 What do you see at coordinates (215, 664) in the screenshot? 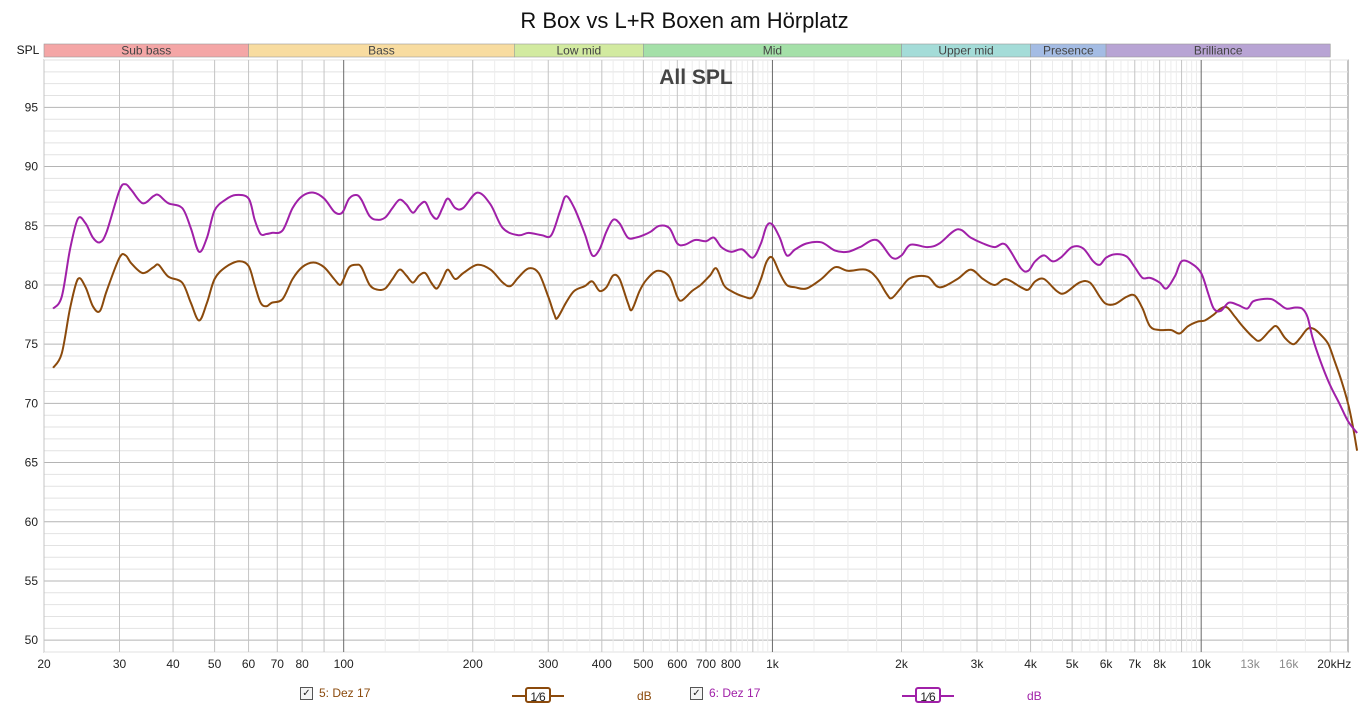
I see `x-tick-label: 50` at bounding box center [215, 664].